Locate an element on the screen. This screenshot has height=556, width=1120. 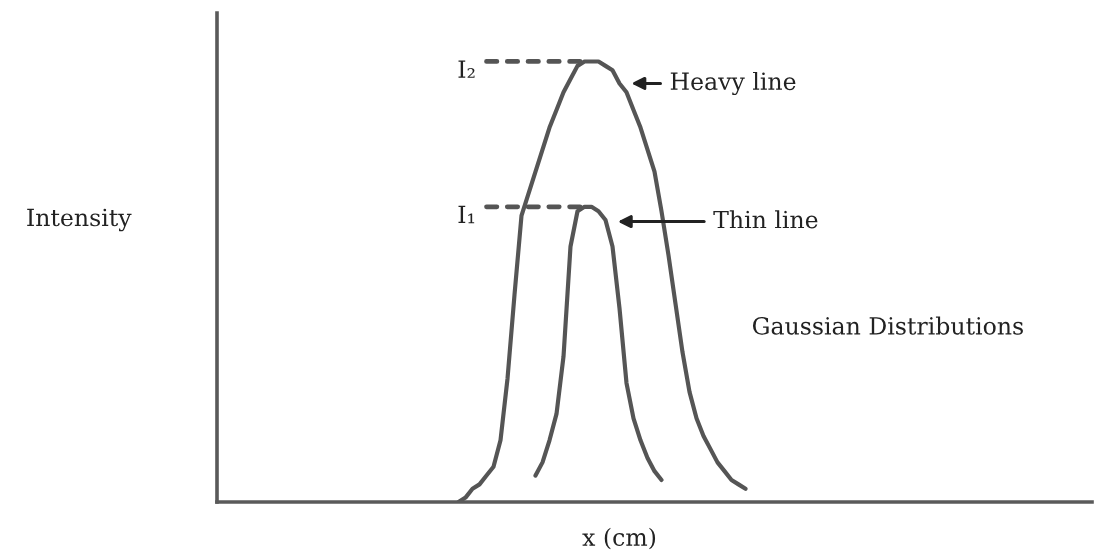
series-label: Heavy line is located at coordinates (733, 83).